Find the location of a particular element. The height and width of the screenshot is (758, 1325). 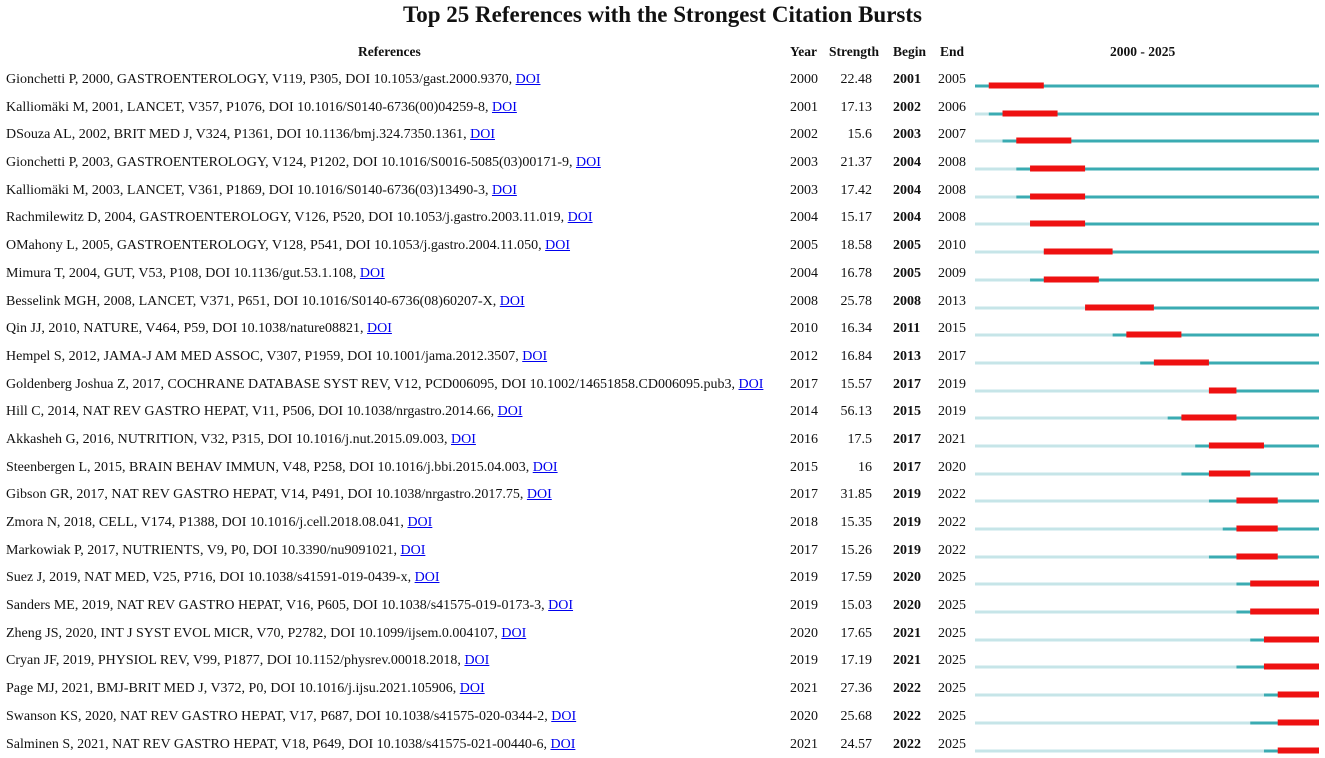

strength-cell: 16 is located at coordinates (849, 468).